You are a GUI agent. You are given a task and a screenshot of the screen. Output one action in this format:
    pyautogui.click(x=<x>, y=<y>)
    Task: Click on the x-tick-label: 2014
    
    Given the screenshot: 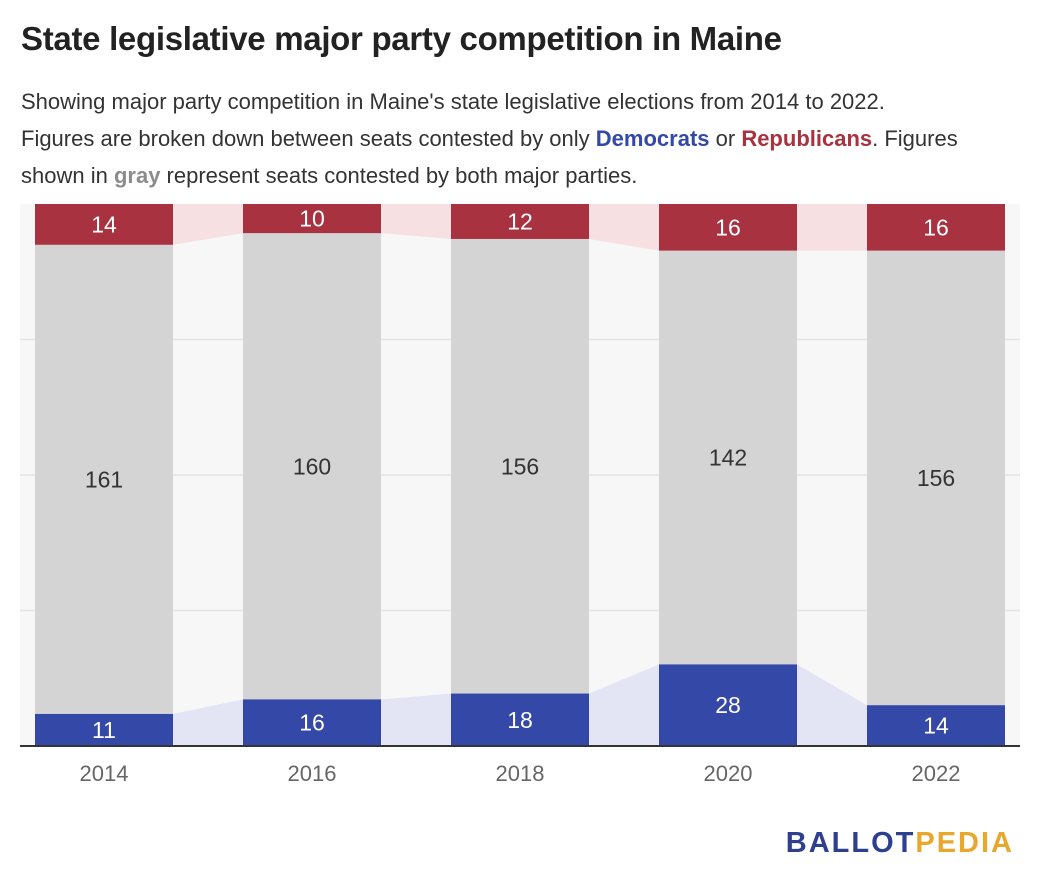 What is the action you would take?
    pyautogui.click(x=104, y=773)
    